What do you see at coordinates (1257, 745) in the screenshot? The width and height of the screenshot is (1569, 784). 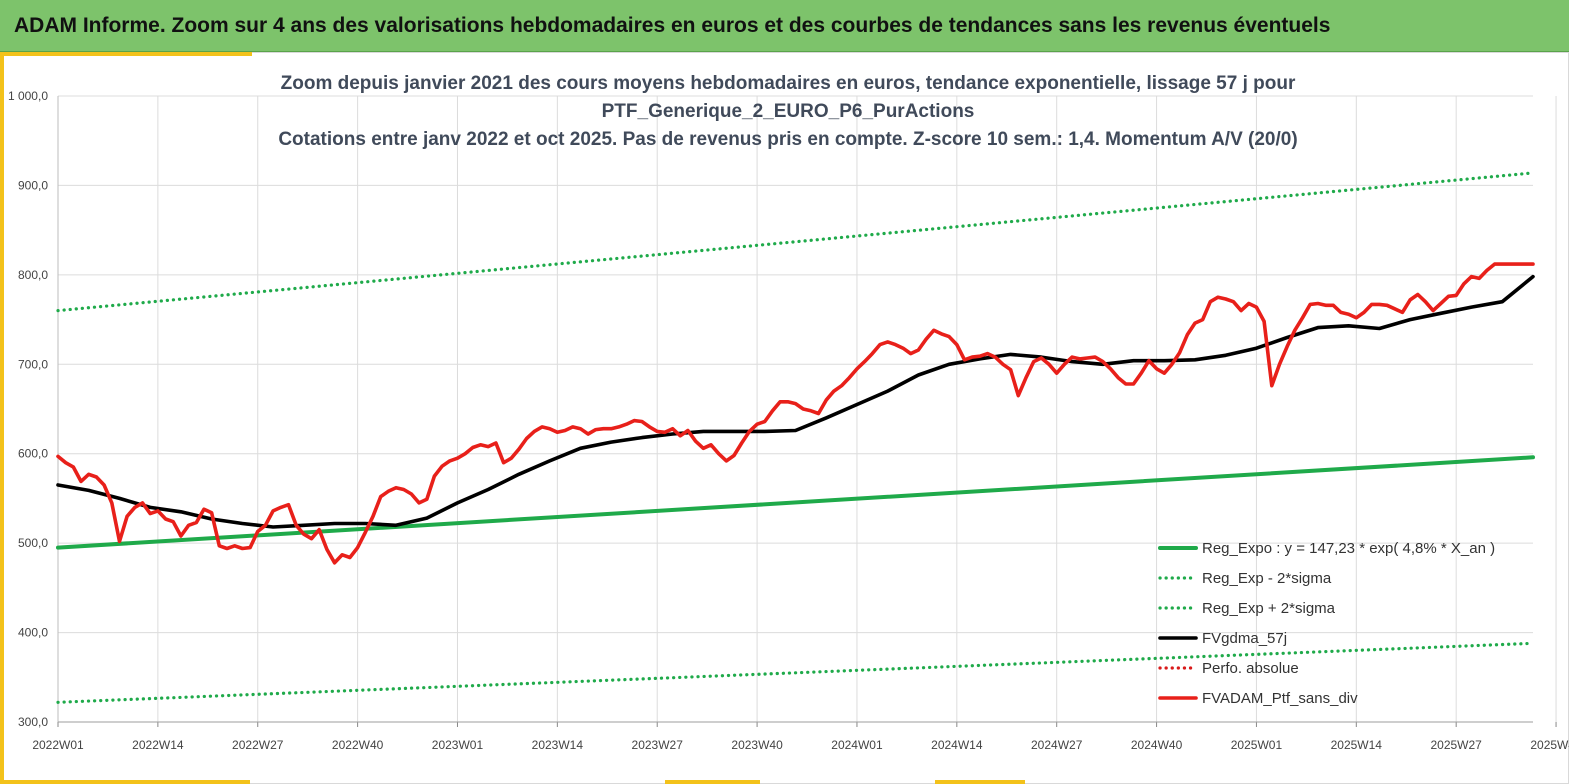 I see `x-tick-label: 2025W01` at bounding box center [1257, 745].